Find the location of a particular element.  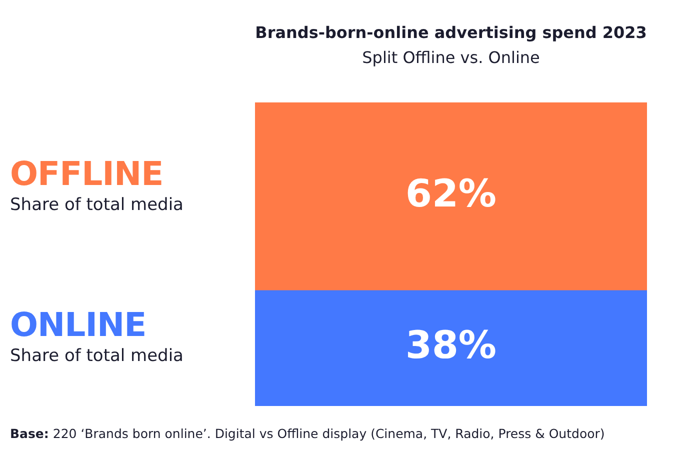

chart-title: Brands-born-online advertising spend 2023 is located at coordinates (451, 32).